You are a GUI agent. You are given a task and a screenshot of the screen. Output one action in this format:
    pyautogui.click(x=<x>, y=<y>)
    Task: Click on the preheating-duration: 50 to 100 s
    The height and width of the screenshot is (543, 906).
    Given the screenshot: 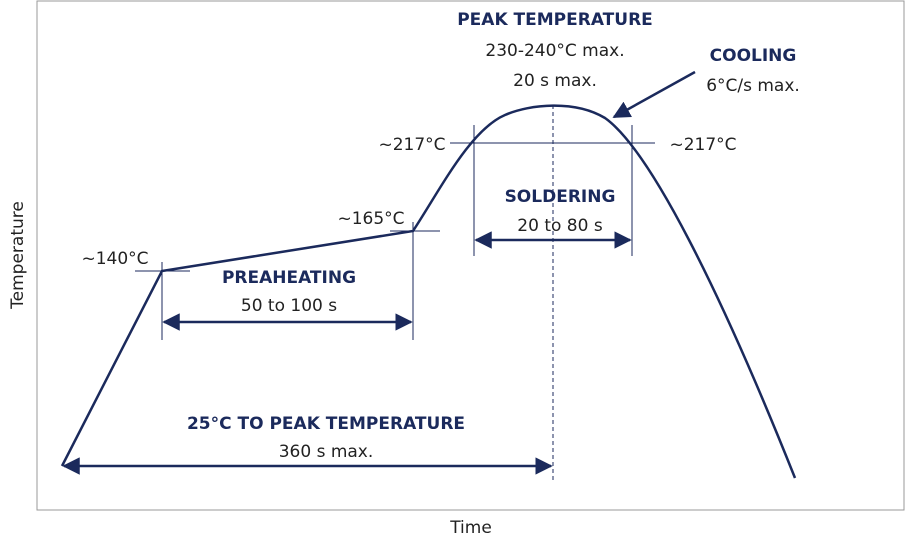 What is the action you would take?
    pyautogui.click(x=289, y=306)
    